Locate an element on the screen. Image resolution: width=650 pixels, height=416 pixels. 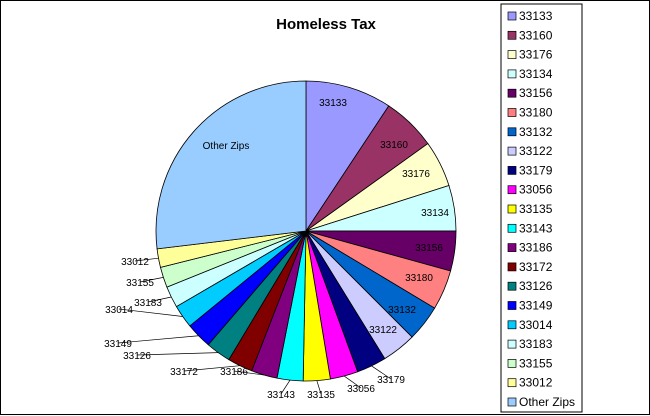
legend-entry: Other Zips is located at coordinates (547, 402).